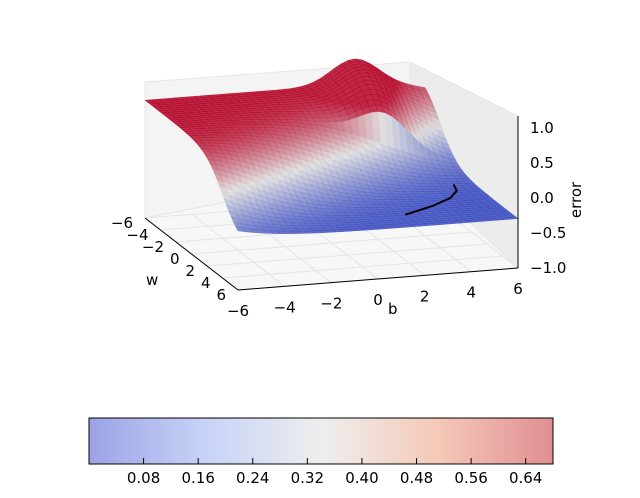 This screenshot has width=640, height=498. What do you see at coordinates (542, 163) in the screenshot?
I see `error-tick-label: 0.5` at bounding box center [542, 163].